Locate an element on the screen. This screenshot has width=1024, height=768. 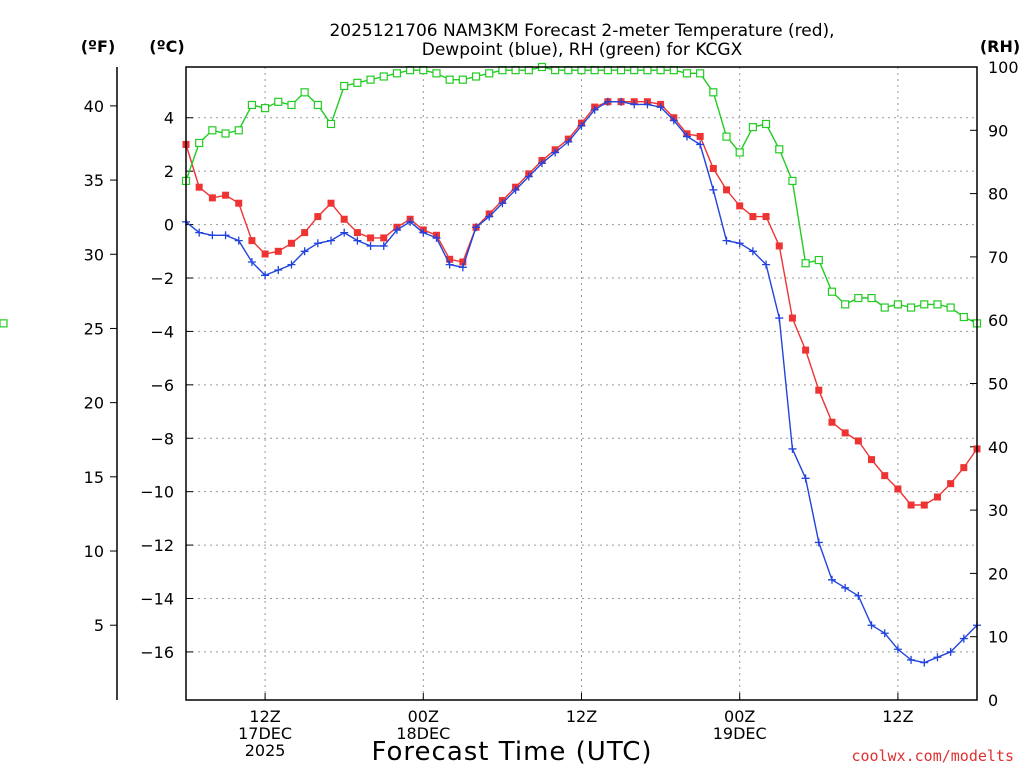
celsius-unit-label: (ºC) is located at coordinates (166, 46).